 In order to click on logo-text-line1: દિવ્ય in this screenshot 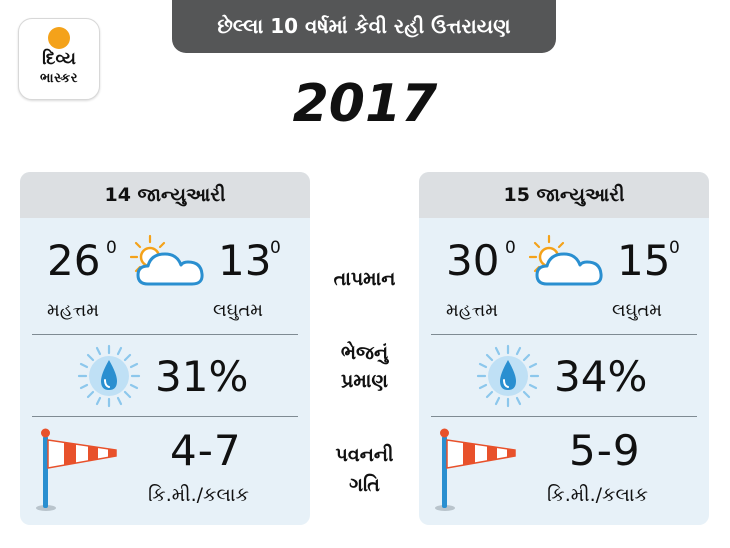, I will do `click(59, 59)`.